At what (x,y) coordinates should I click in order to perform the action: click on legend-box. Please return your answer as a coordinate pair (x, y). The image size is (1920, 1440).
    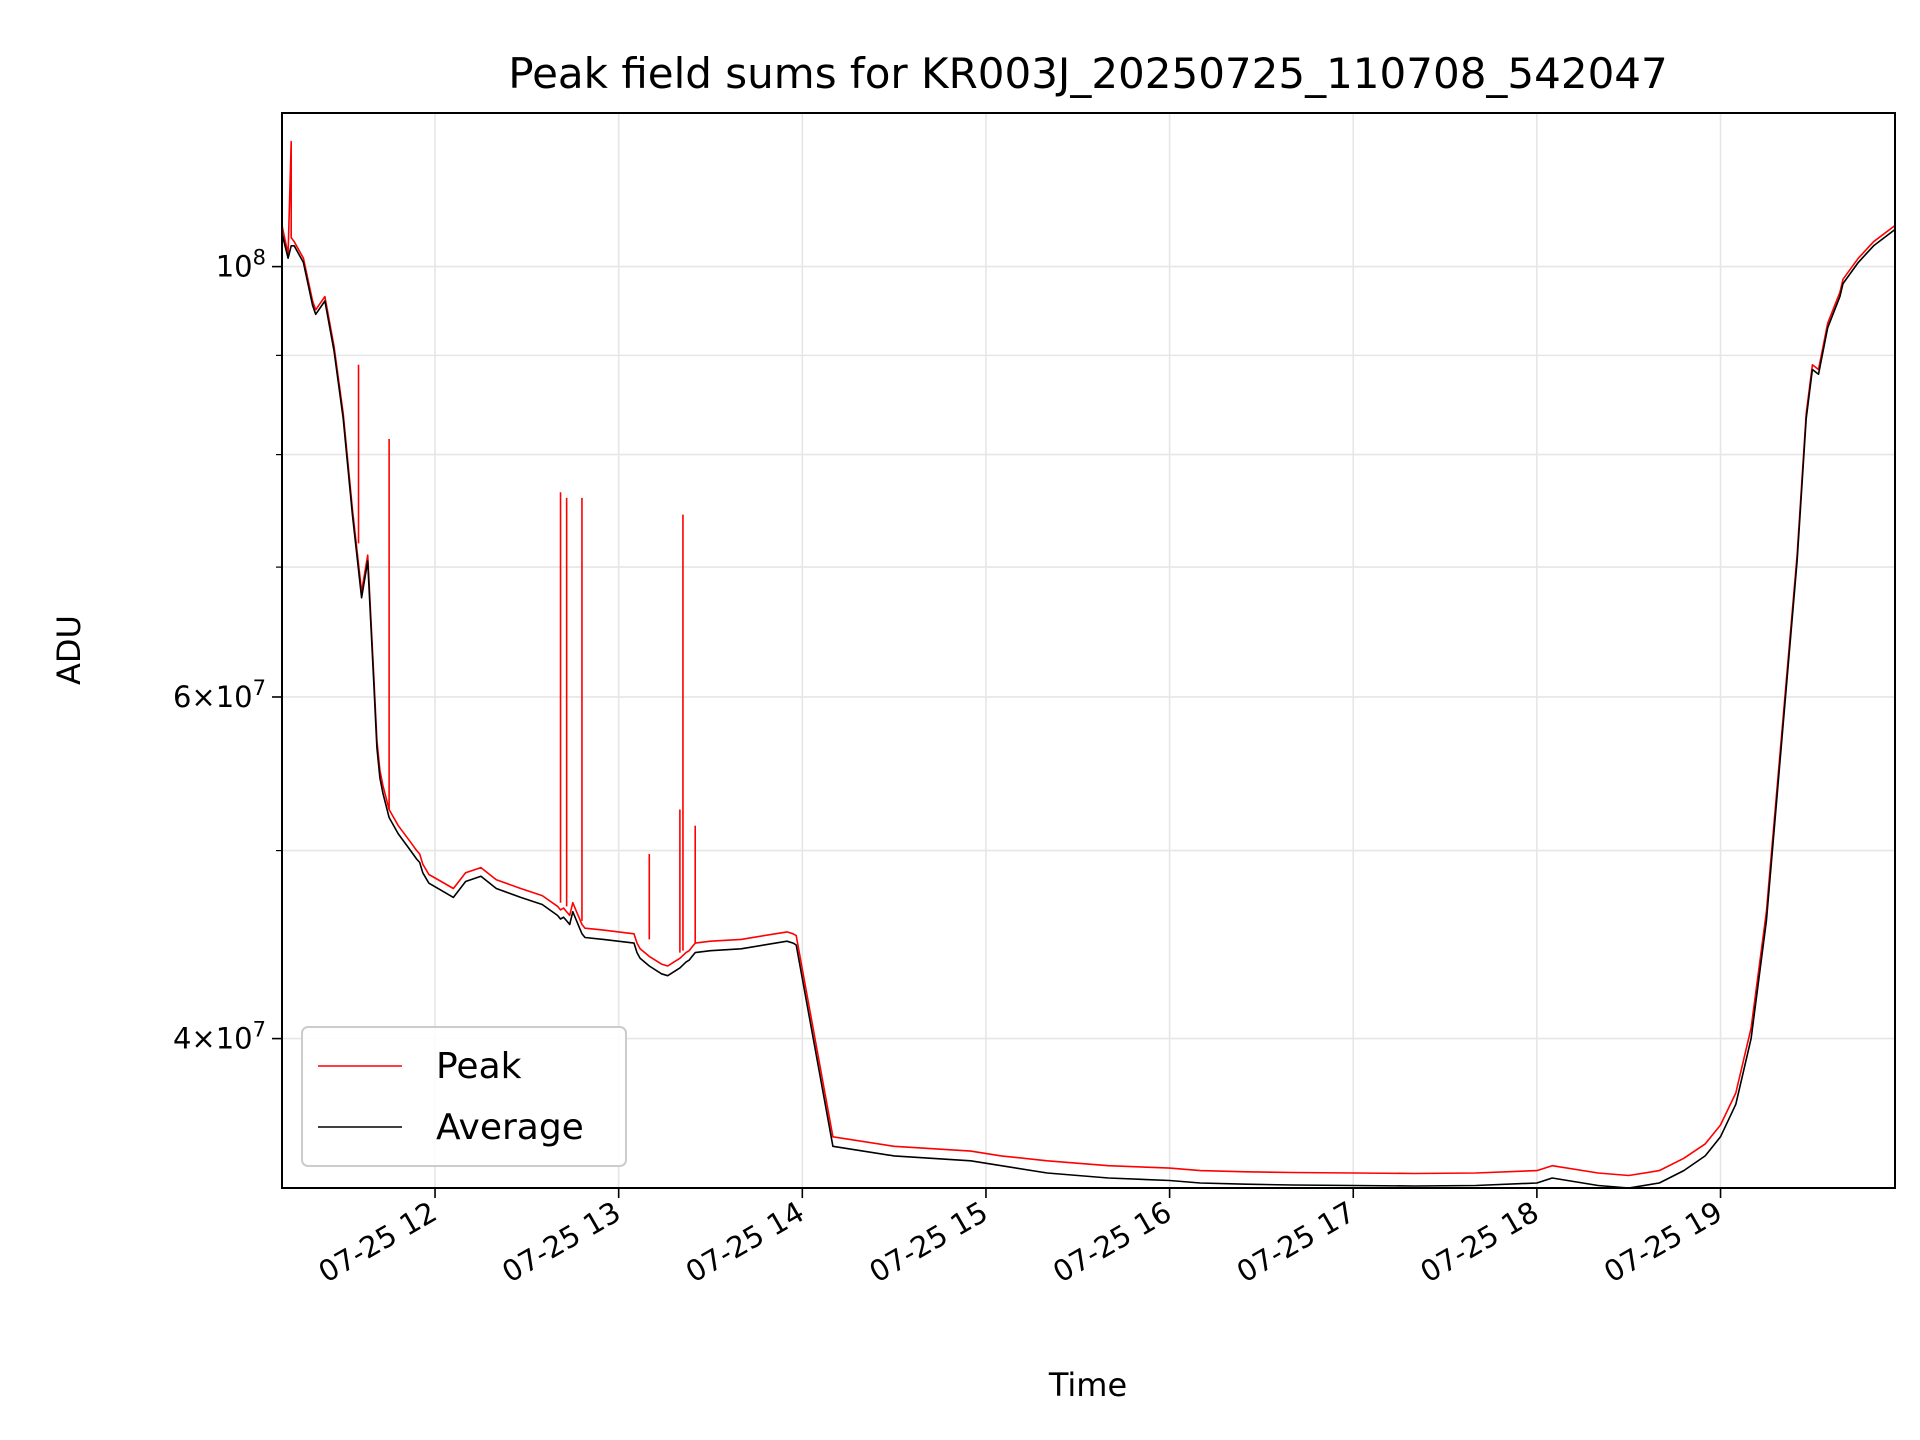
    Looking at the image, I should click on (464, 1096).